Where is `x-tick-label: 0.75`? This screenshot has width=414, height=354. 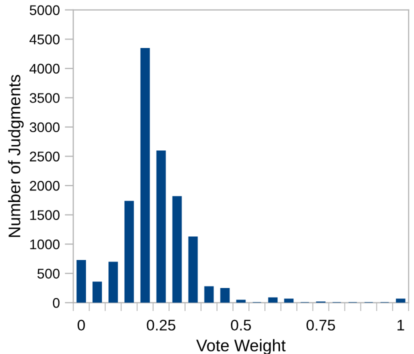
x-tick-label: 0.75 is located at coordinates (321, 325).